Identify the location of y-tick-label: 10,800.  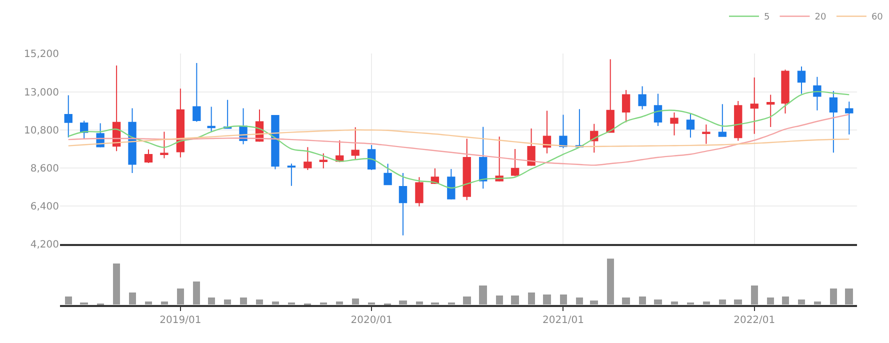
(41, 130).